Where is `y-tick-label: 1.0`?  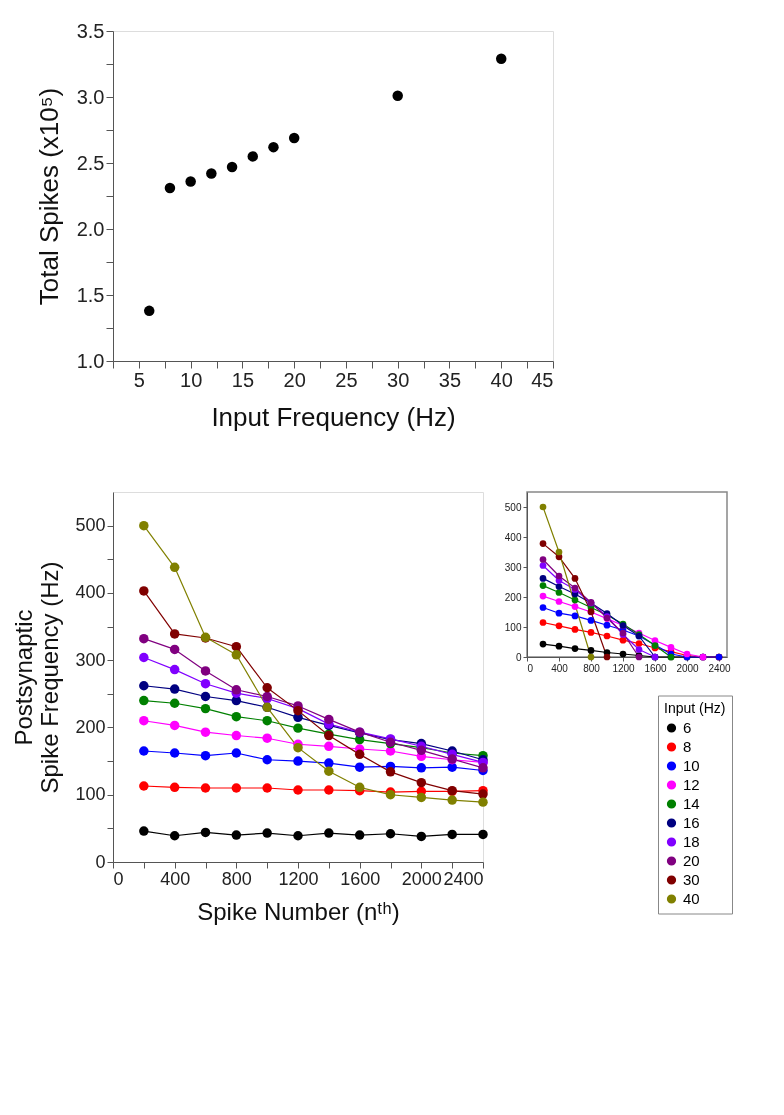
y-tick-label: 1.0 is located at coordinates (90, 360).